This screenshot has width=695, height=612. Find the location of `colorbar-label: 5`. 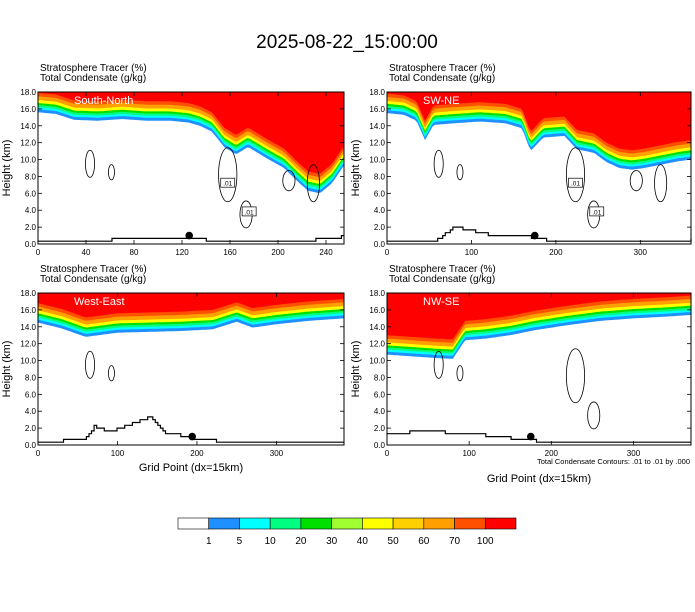

colorbar-label: 5 is located at coordinates (240, 541).